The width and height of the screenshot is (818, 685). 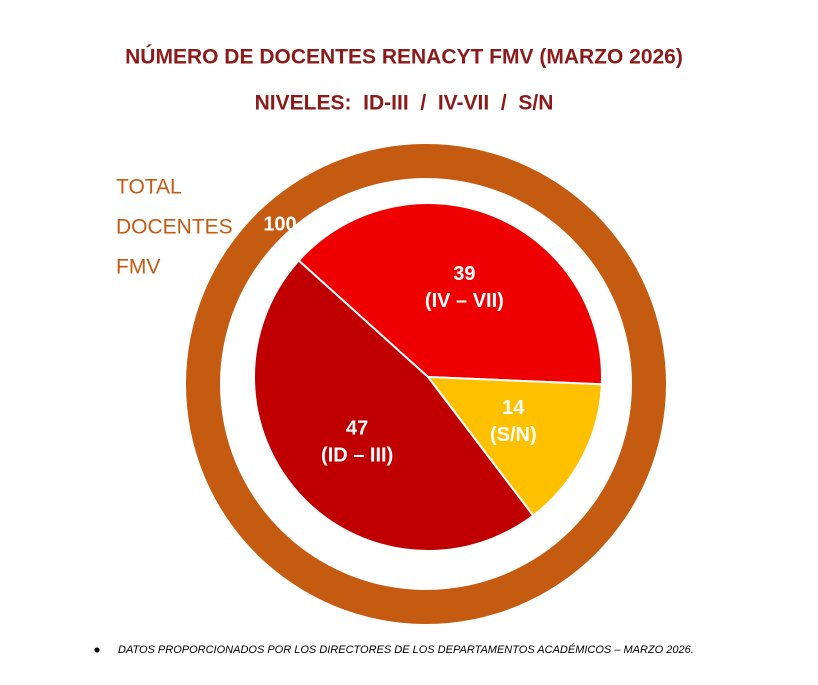 I want to click on slice-label: (IV – VII), so click(x=464, y=301).